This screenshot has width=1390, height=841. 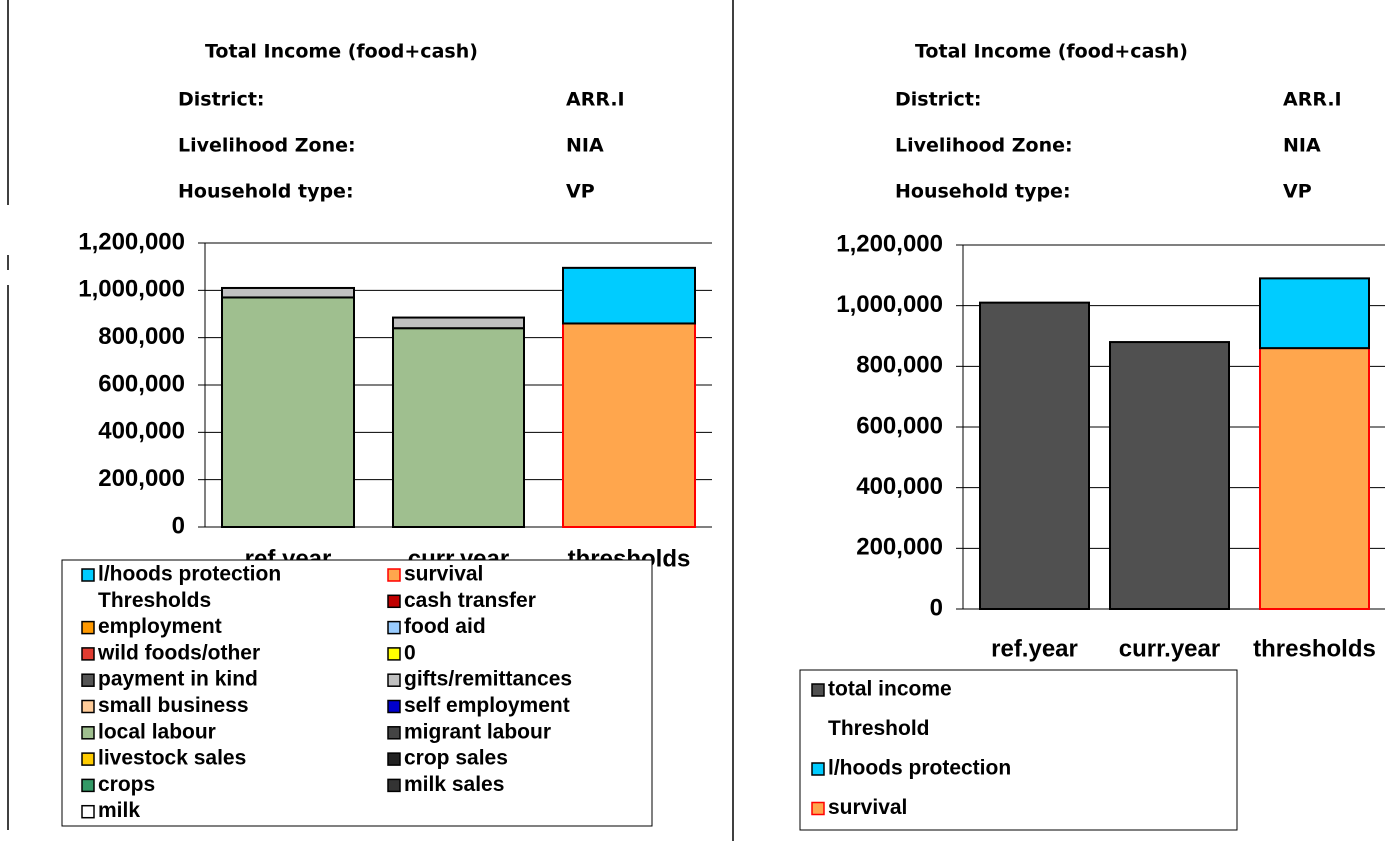 What do you see at coordinates (126, 784) in the screenshot?
I see `legend-label: crops` at bounding box center [126, 784].